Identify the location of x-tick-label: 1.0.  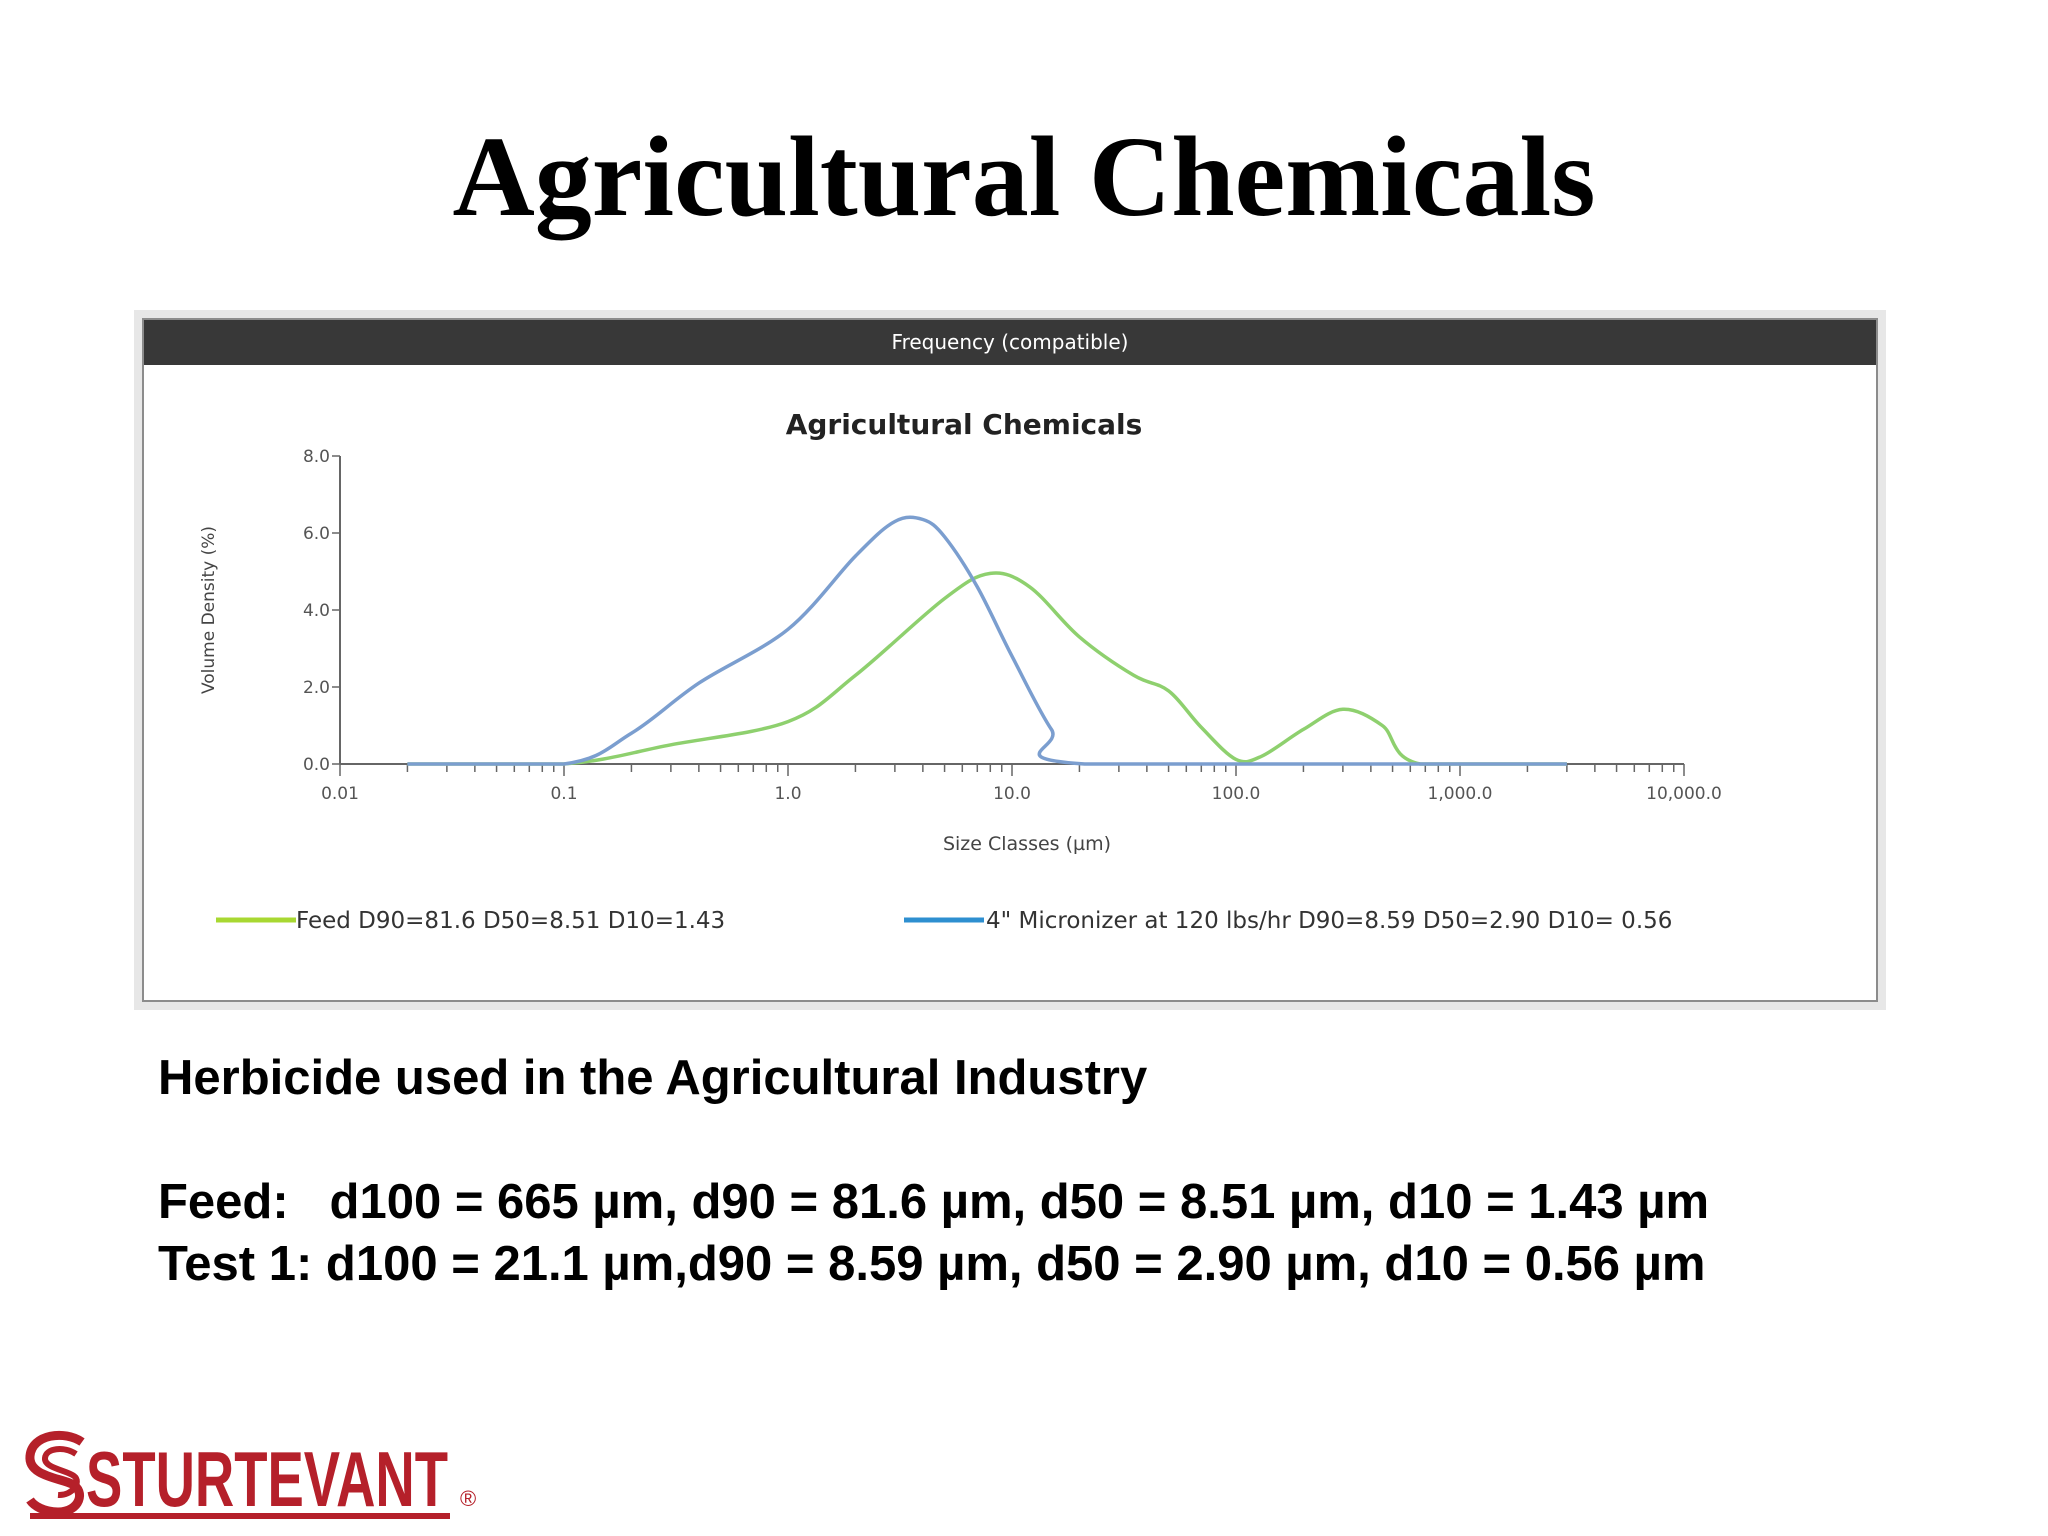
(787, 794).